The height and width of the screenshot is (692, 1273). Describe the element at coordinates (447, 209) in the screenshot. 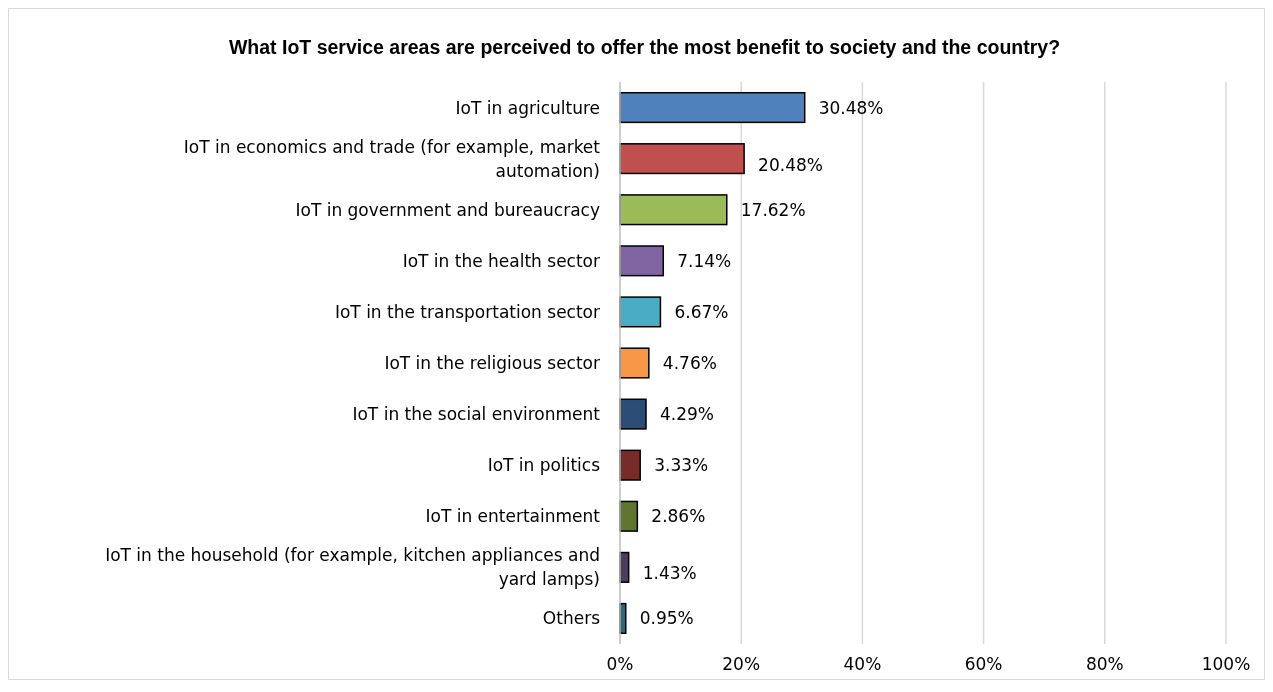

I see `y-tick-label: IoT in government and bureaucracy` at that location.